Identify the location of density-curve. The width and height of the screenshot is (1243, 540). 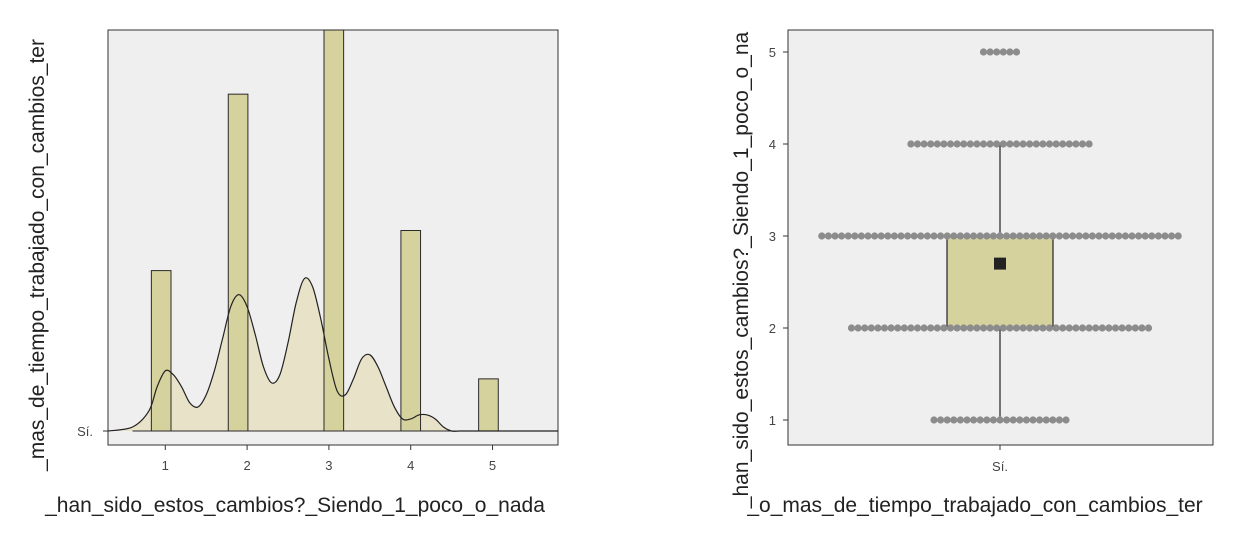
(332, 354).